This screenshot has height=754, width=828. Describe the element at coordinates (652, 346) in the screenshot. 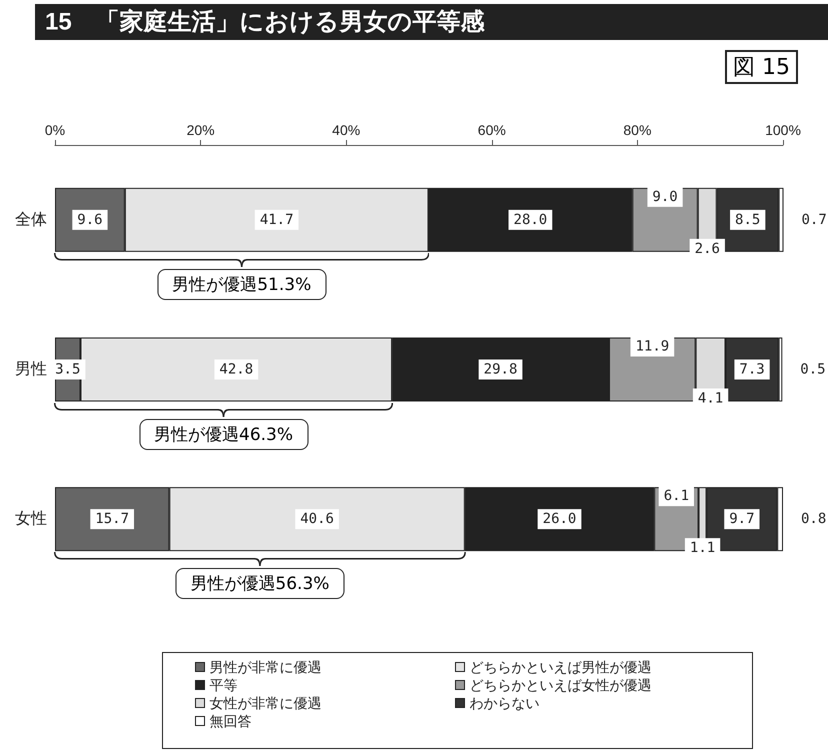

I see `data-label: 11.9` at that location.